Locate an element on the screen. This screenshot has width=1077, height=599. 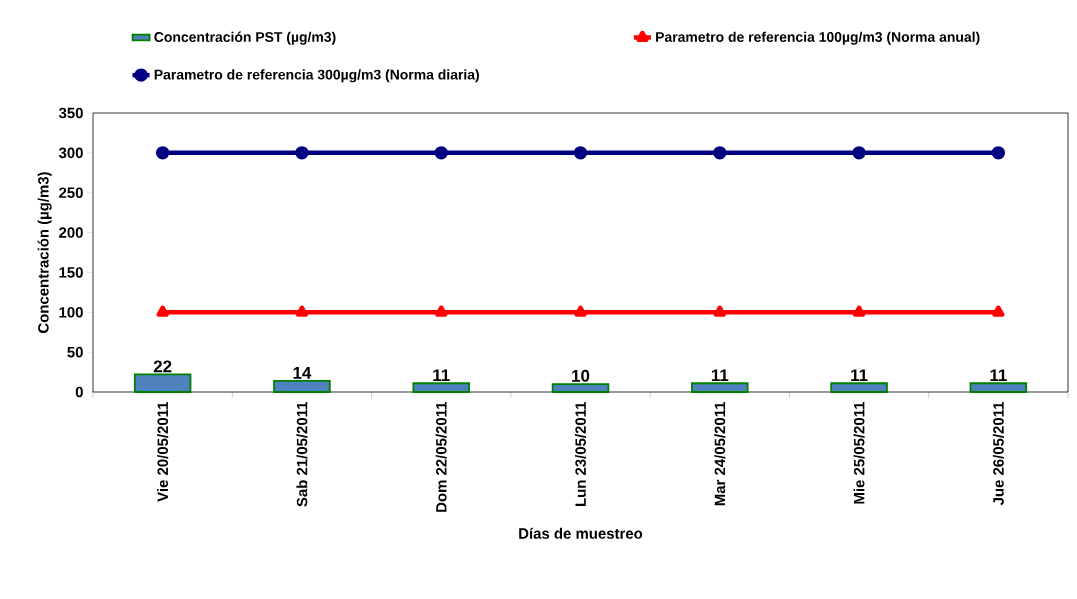
data-label: 22 is located at coordinates (162, 366).